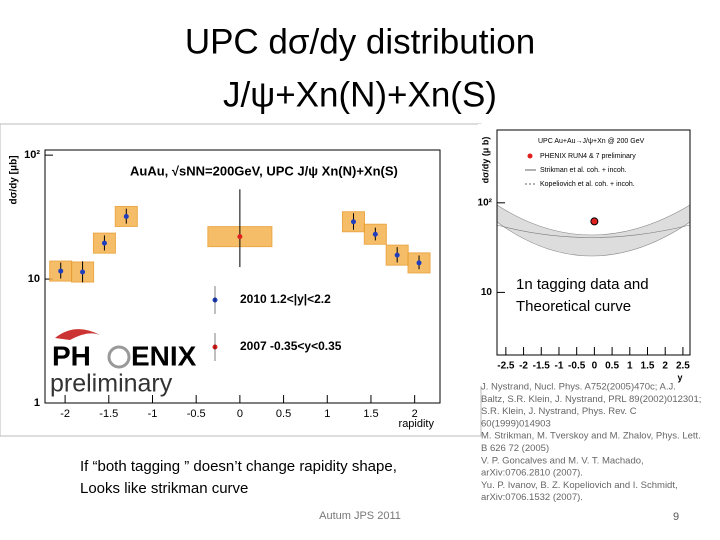  Describe the element at coordinates (676, 517) in the screenshot. I see `page-number: 9` at that location.